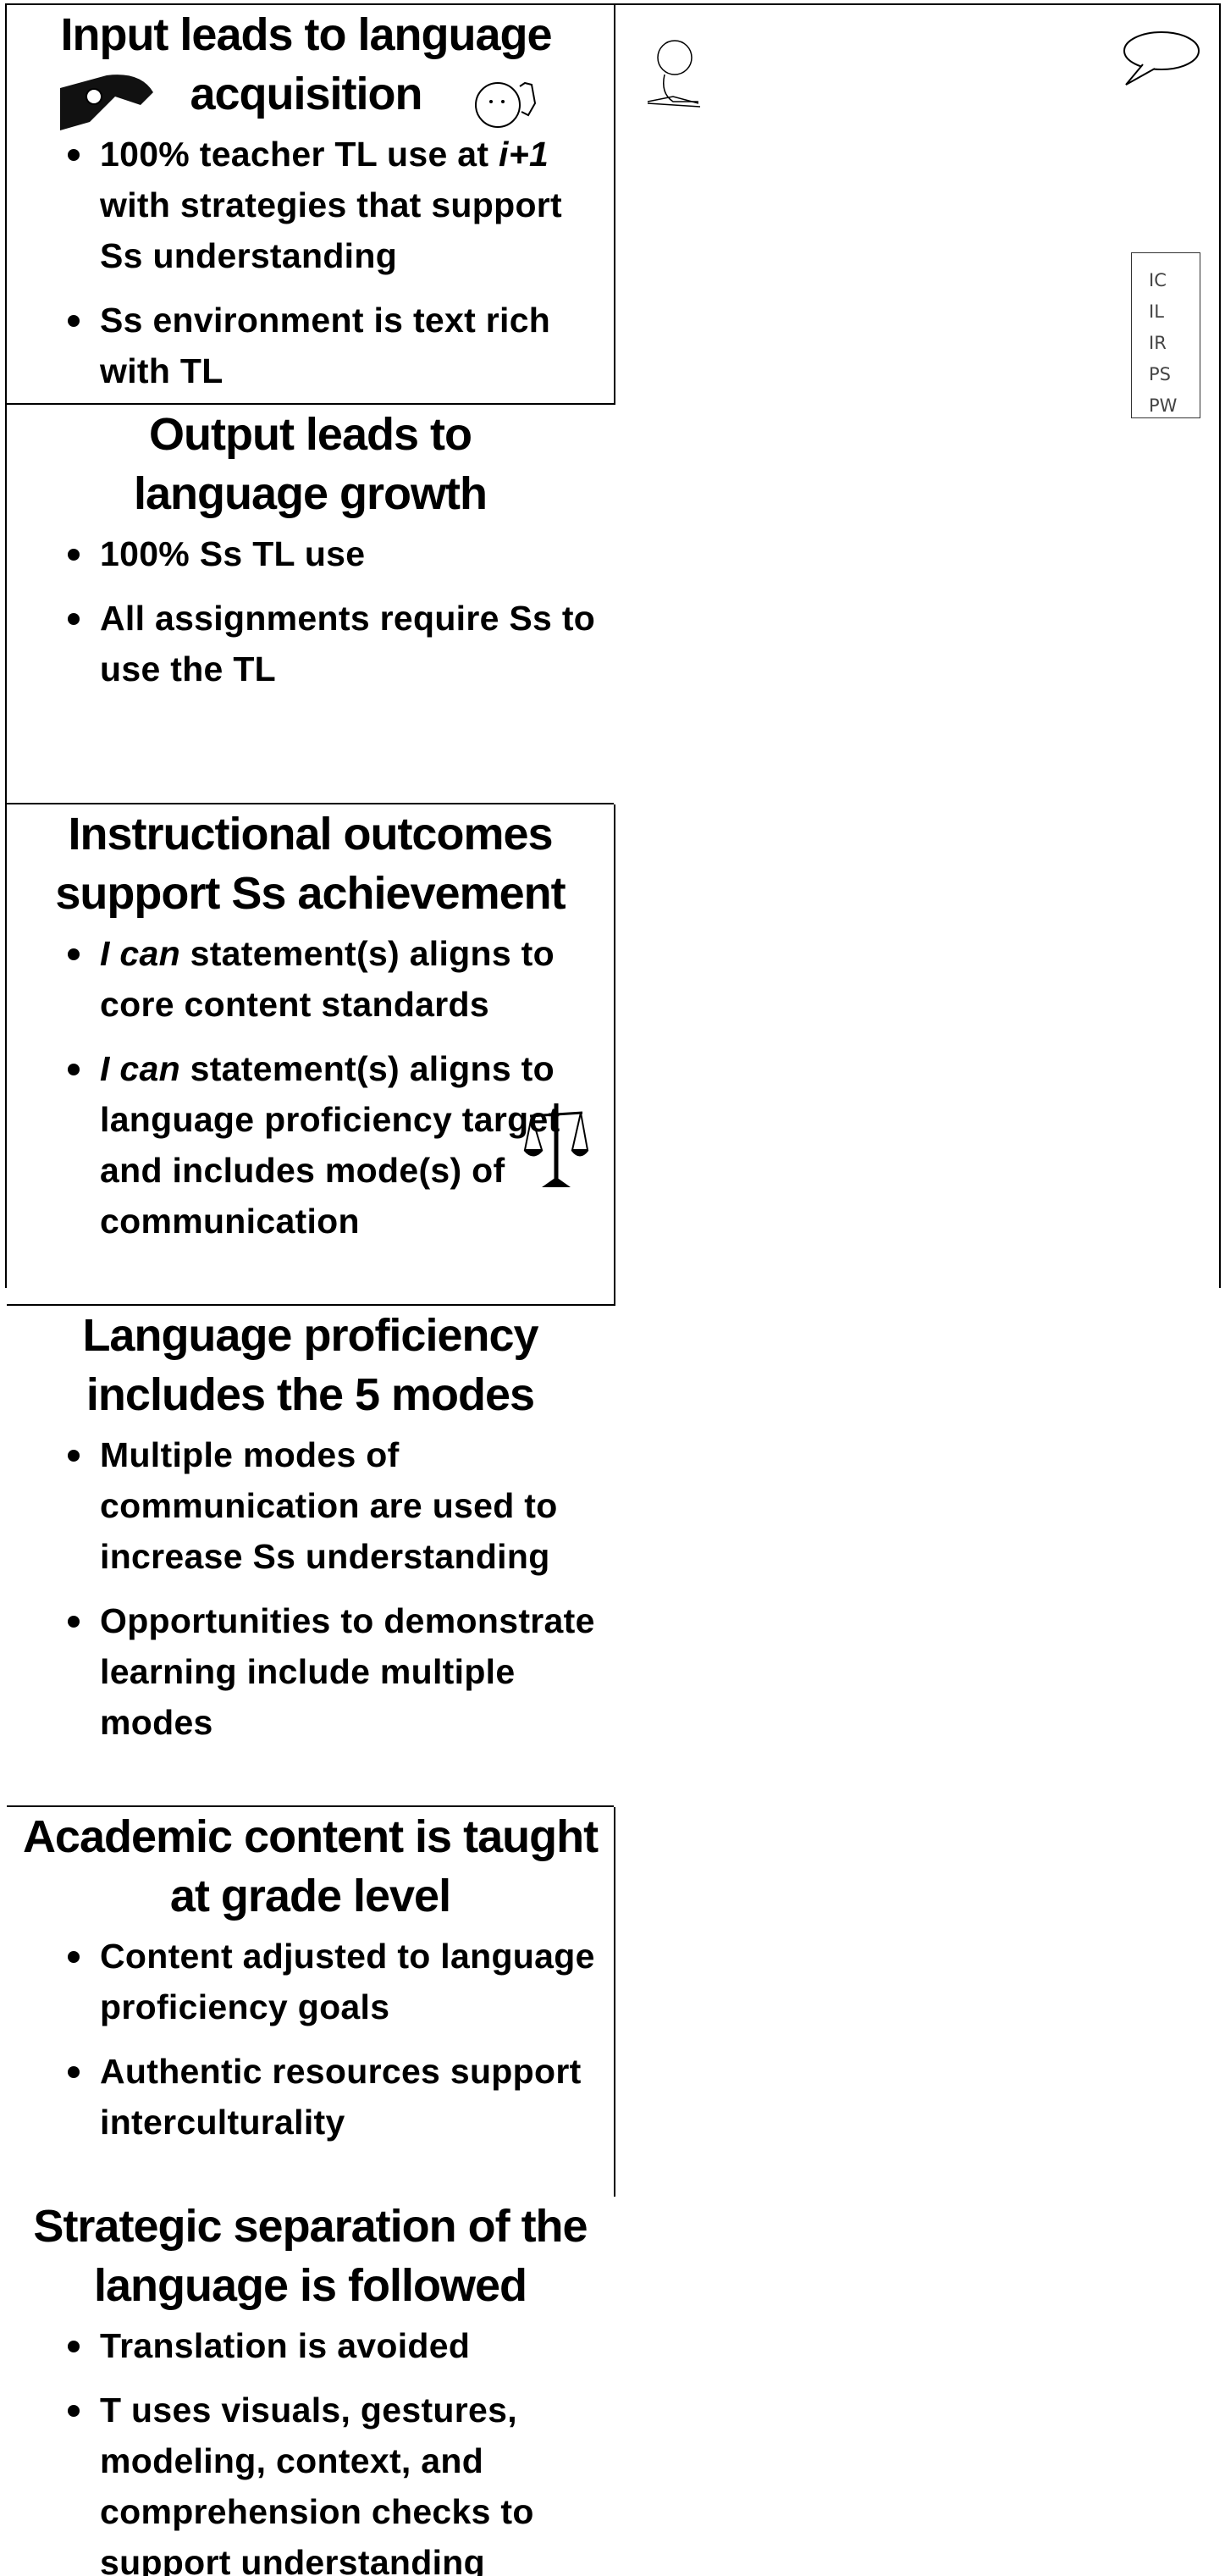 This screenshot has width=1225, height=2576. What do you see at coordinates (306, 64) in the screenshot?
I see `cell-title: Input leads to language acquisition` at bounding box center [306, 64].